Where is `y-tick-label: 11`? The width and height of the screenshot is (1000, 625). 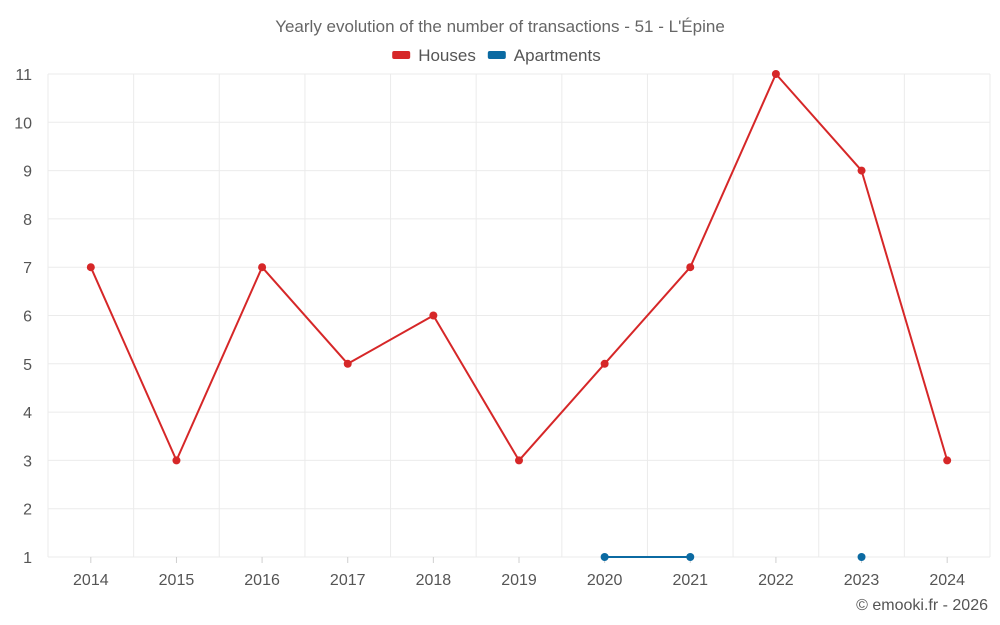
y-tick-label: 11 is located at coordinates (23, 75).